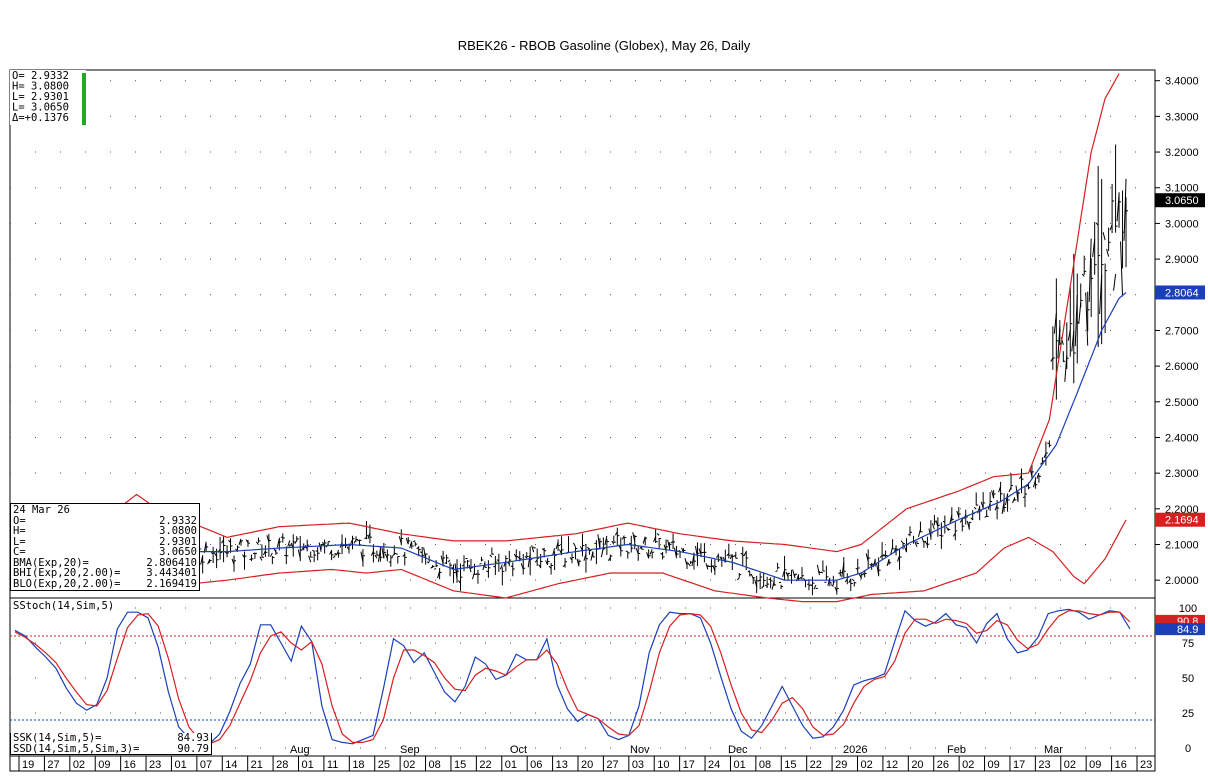  What do you see at coordinates (19, 531) in the screenshot?
I see `info-row-label: H=` at bounding box center [19, 531].